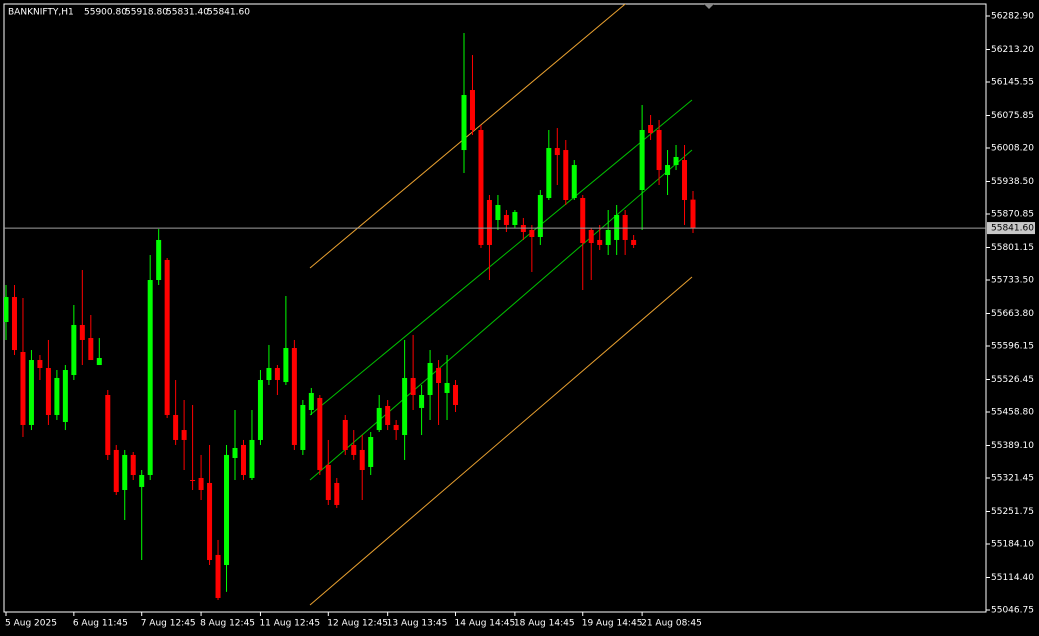 This screenshot has height=636, width=1039. What do you see at coordinates (468, 136) in the screenshot?
I see `channel-line` at bounding box center [468, 136].